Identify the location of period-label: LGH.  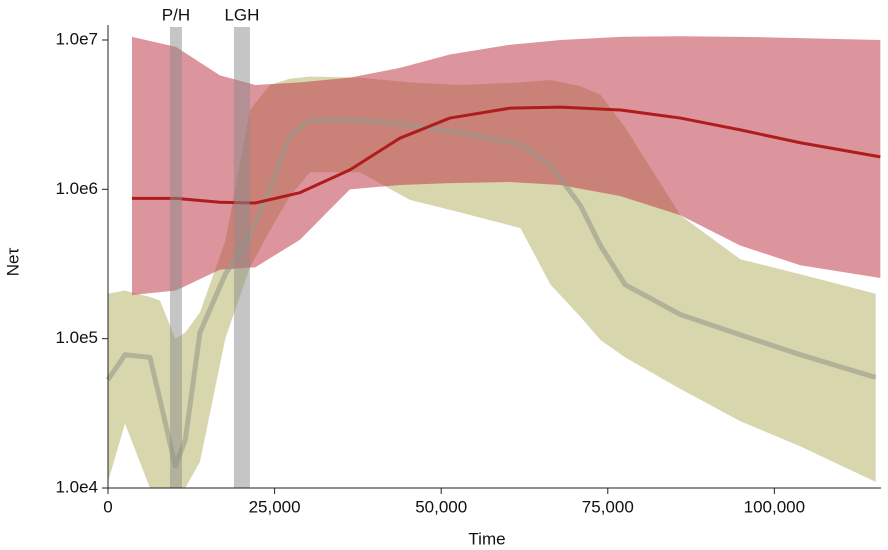
(241, 14).